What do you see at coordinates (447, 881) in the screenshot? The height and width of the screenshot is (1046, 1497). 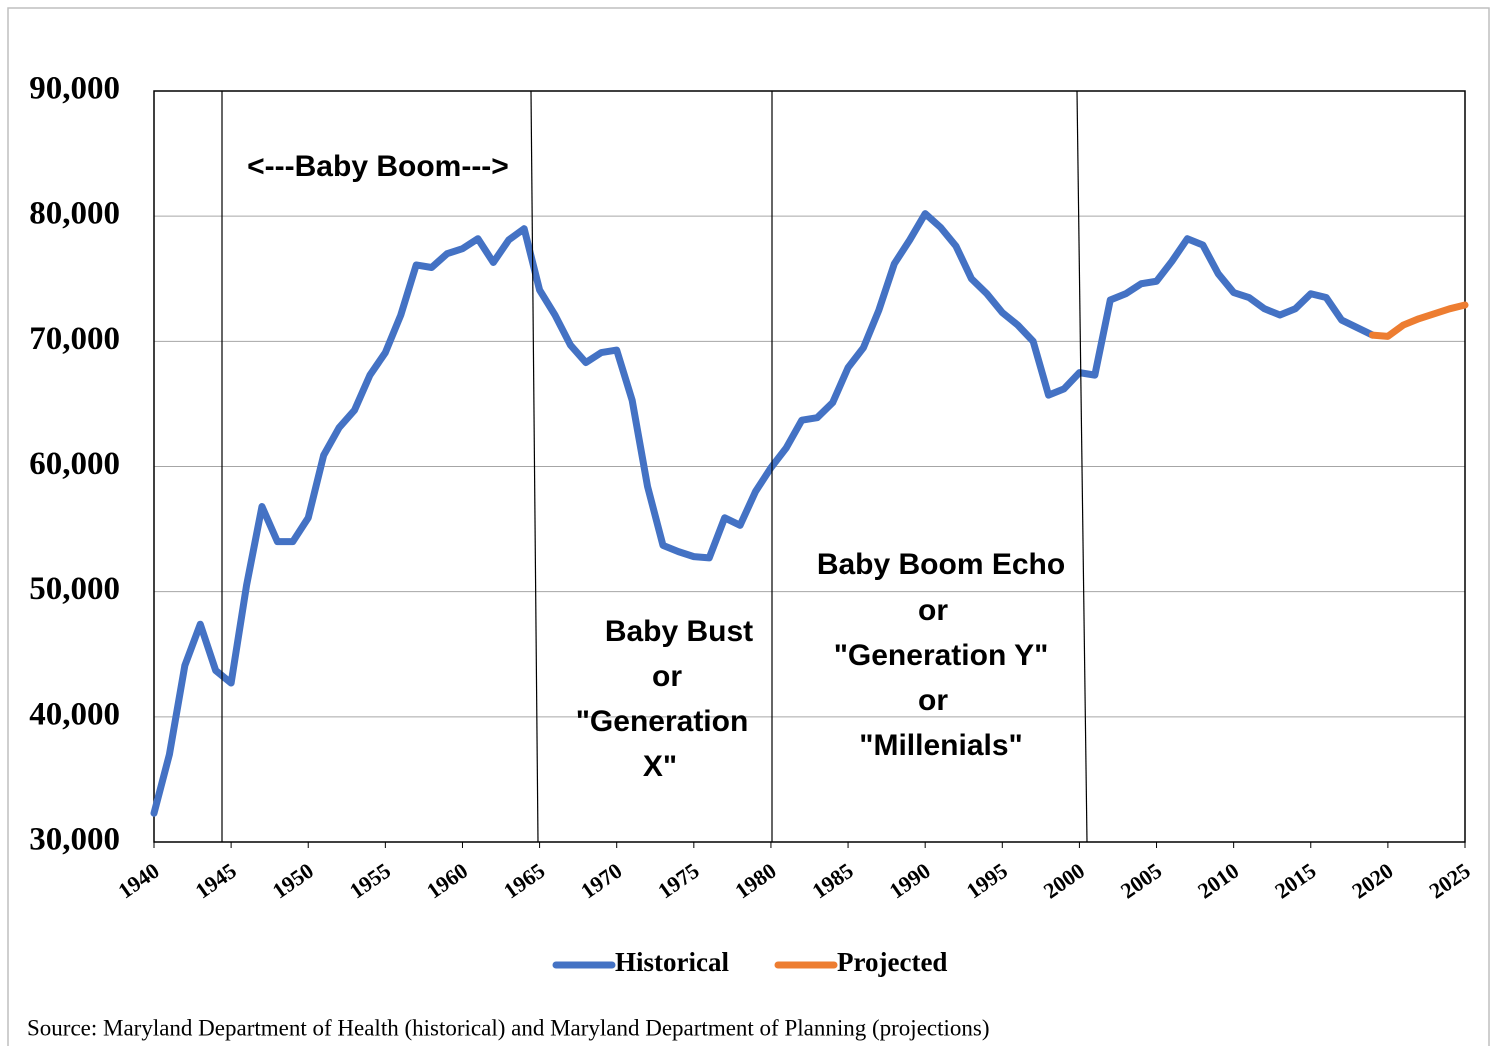 I see `x-tick-label: 1960` at bounding box center [447, 881].